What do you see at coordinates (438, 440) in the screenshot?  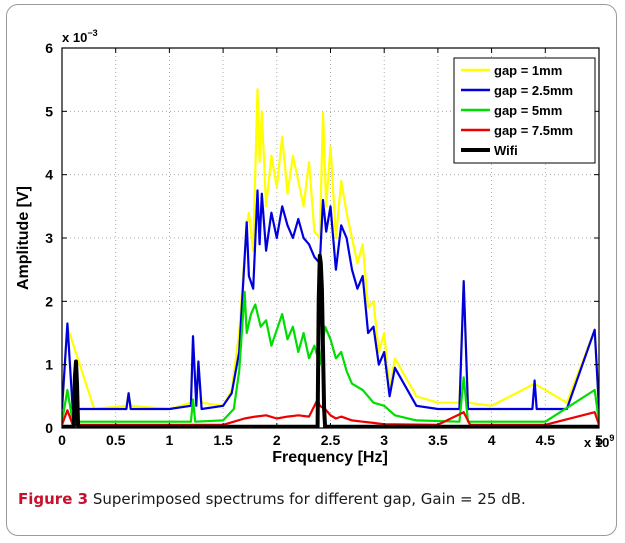 I see `x-tick-label: 3.5` at bounding box center [438, 440].